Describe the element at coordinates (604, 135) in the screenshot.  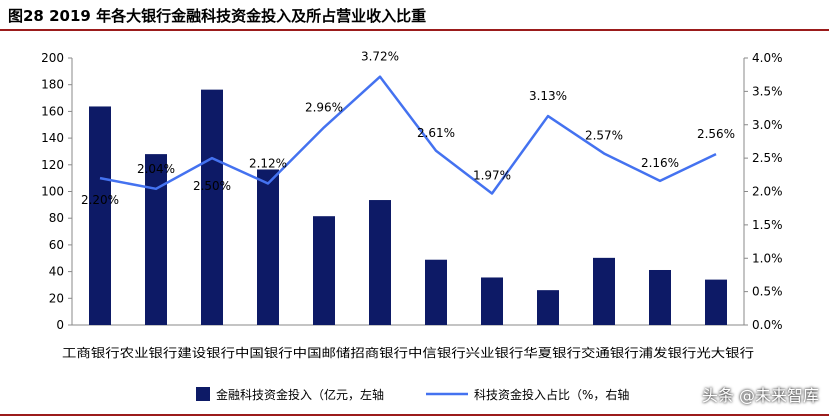
I see `line-data-label-9: 2.57%` at that location.